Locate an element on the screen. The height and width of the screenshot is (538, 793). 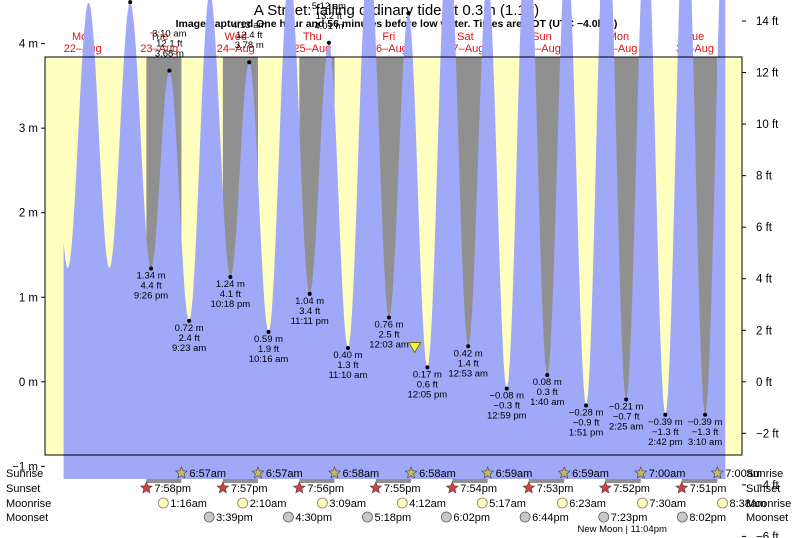
y-right-tick-label: −2 ft is located at coordinates (768, 434).